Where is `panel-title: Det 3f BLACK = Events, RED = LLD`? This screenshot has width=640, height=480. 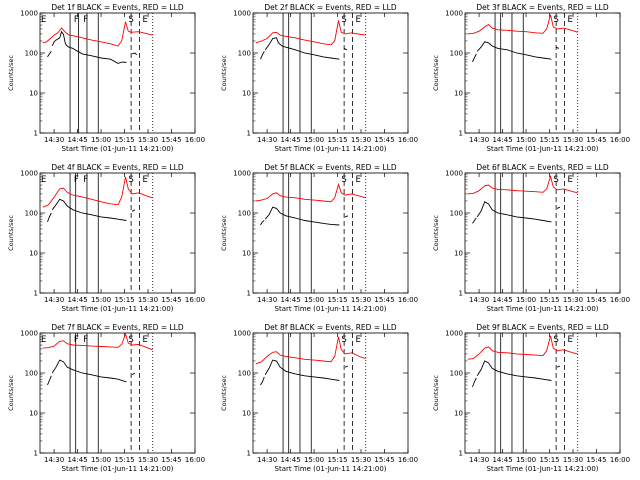 panel-title: Det 3f BLACK = Events, RED = LLD is located at coordinates (542, 7).